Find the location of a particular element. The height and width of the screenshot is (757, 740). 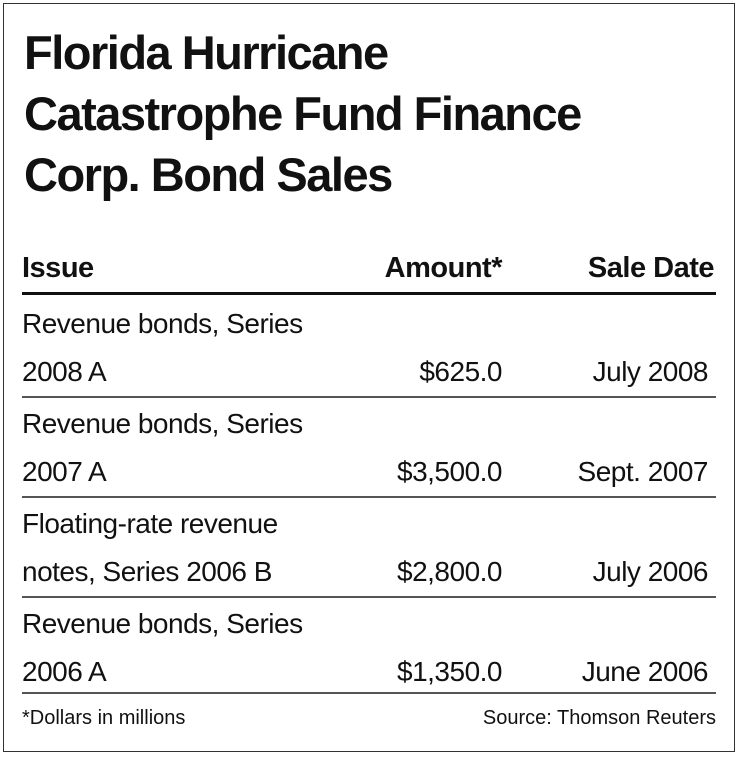

issue-cell: Revenue bonds, Series 2008 A is located at coordinates (162, 347).